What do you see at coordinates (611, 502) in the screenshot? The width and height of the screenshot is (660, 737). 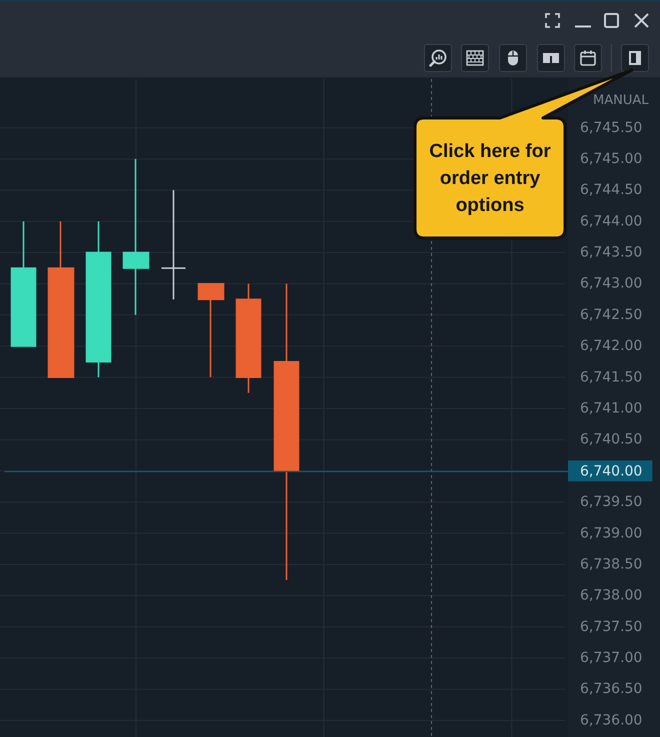 I see `y-tick-label: 6,739.50` at bounding box center [611, 502].